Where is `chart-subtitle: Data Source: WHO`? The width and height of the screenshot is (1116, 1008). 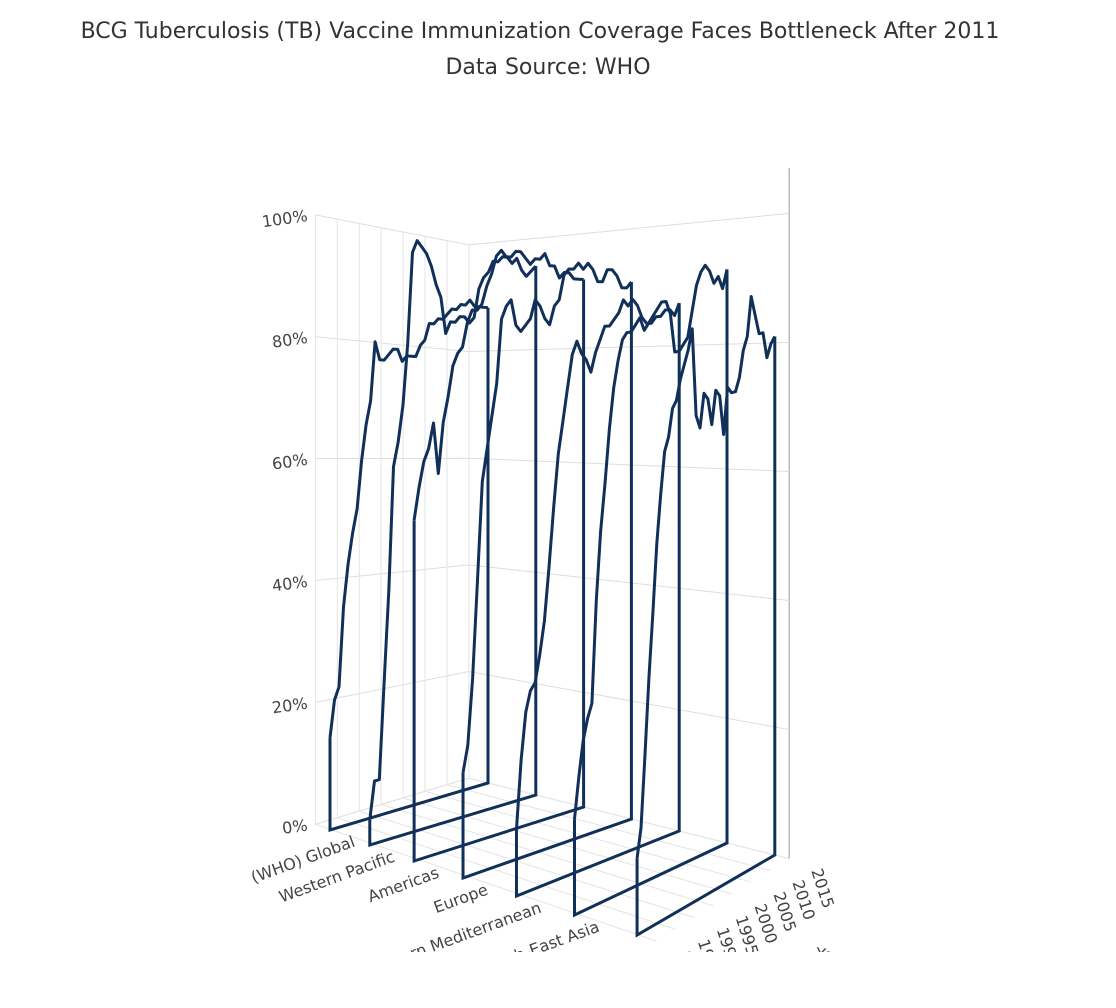
chart-subtitle: Data Source: WHO is located at coordinates (547, 67).